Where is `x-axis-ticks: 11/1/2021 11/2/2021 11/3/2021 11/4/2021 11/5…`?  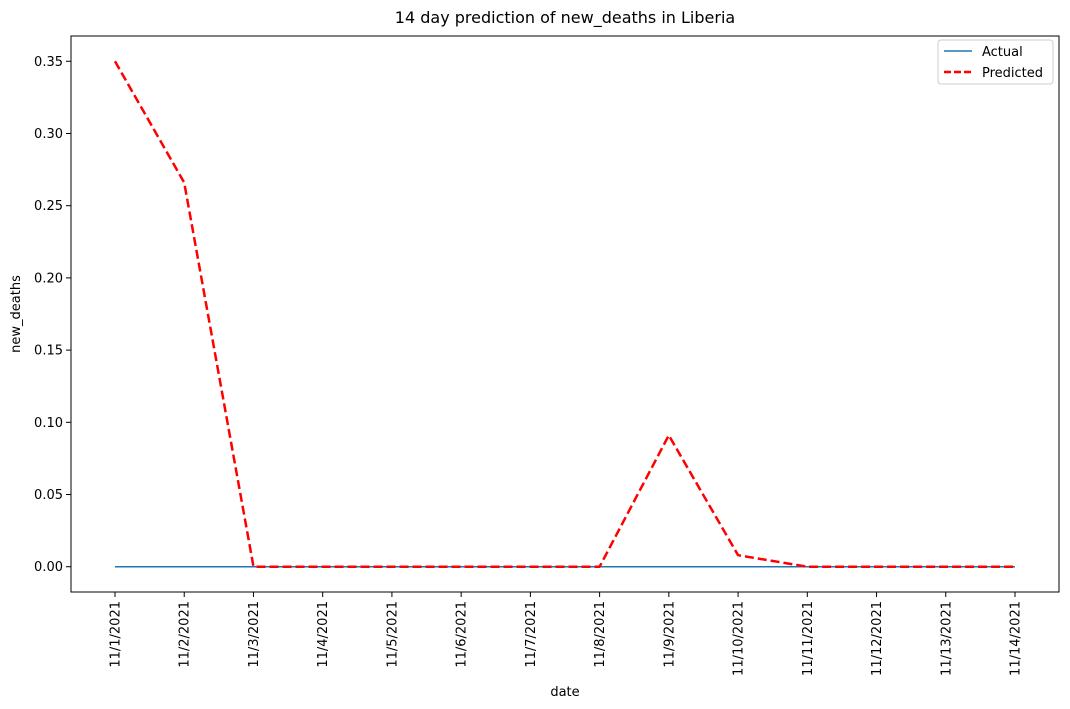
x-axis-ticks: 11/1/2021 11/2/2021 11/3/2021 11/4/2021 11/5… is located at coordinates (566, 634).